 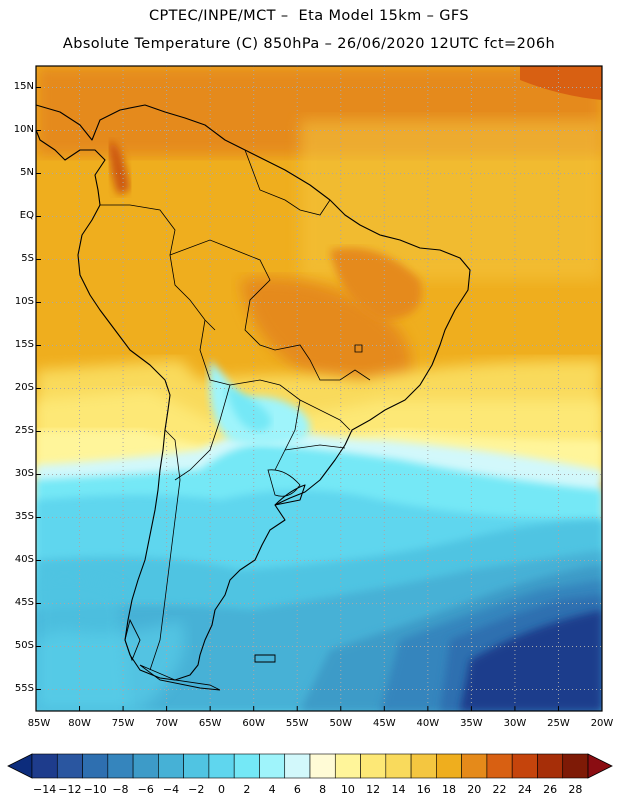 I want to click on colorbar-label: 18, so click(x=449, y=789).